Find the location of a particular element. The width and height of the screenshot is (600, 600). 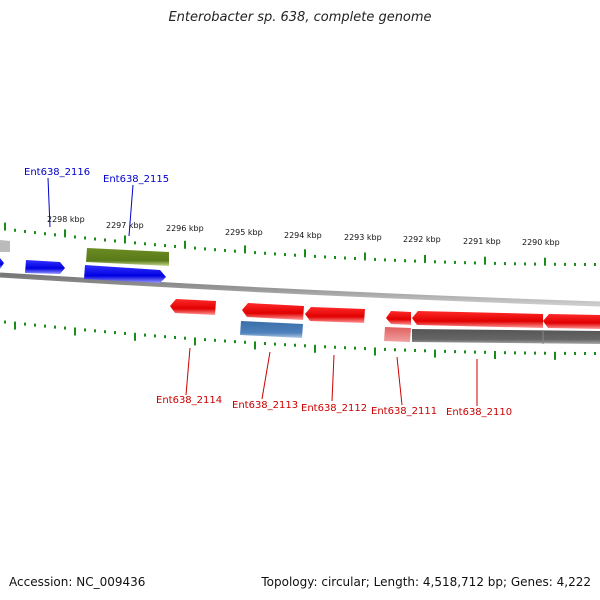

gene-label-ent638-2110: Ent638_2110 is located at coordinates (479, 412).